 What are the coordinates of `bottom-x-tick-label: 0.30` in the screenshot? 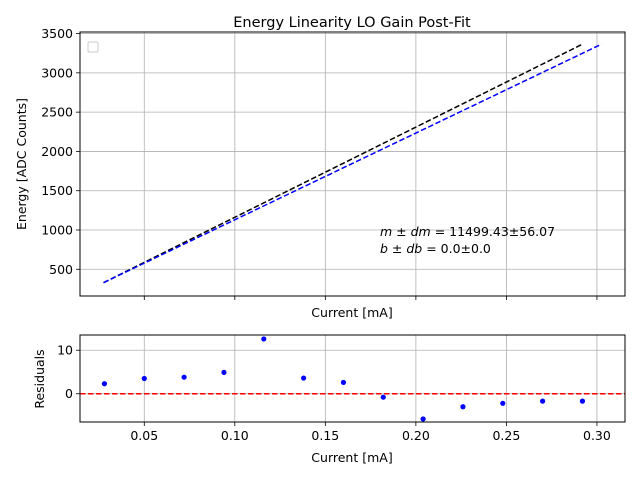 It's located at (597, 435).